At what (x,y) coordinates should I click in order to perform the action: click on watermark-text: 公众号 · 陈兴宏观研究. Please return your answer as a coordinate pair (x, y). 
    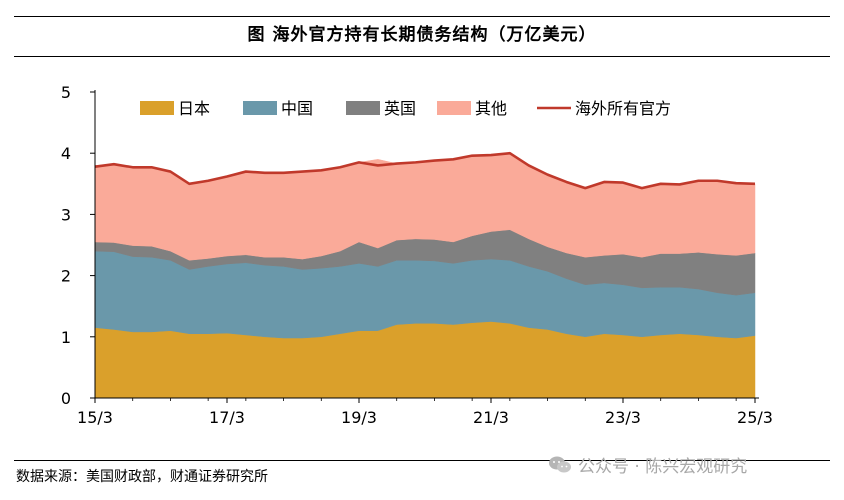
    Looking at the image, I should click on (663, 467).